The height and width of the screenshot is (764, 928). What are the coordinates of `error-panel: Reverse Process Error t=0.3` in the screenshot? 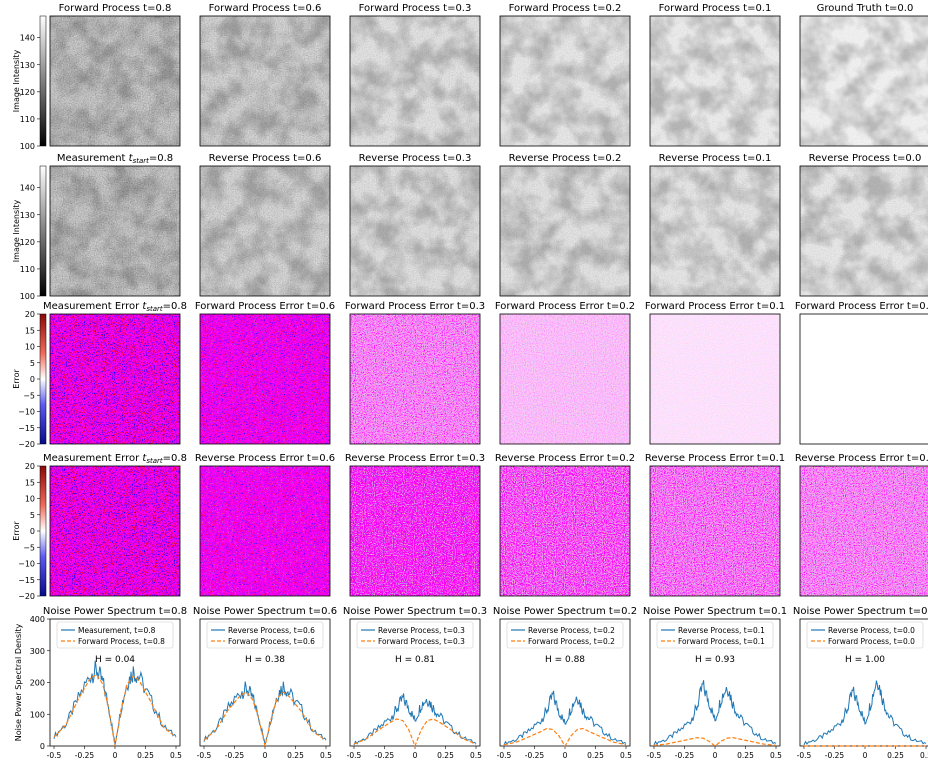 It's located at (415, 525).